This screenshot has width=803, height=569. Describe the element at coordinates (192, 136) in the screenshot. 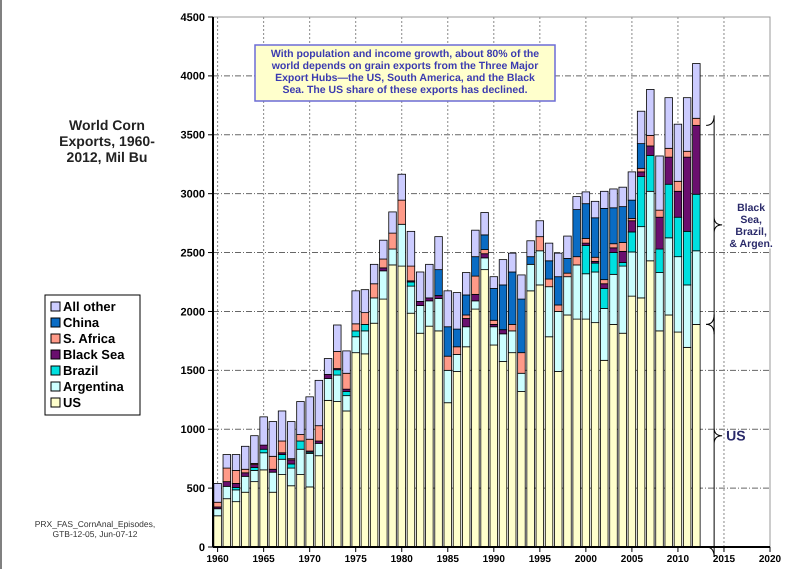

I see `y-tick-label: 3500` at that location.